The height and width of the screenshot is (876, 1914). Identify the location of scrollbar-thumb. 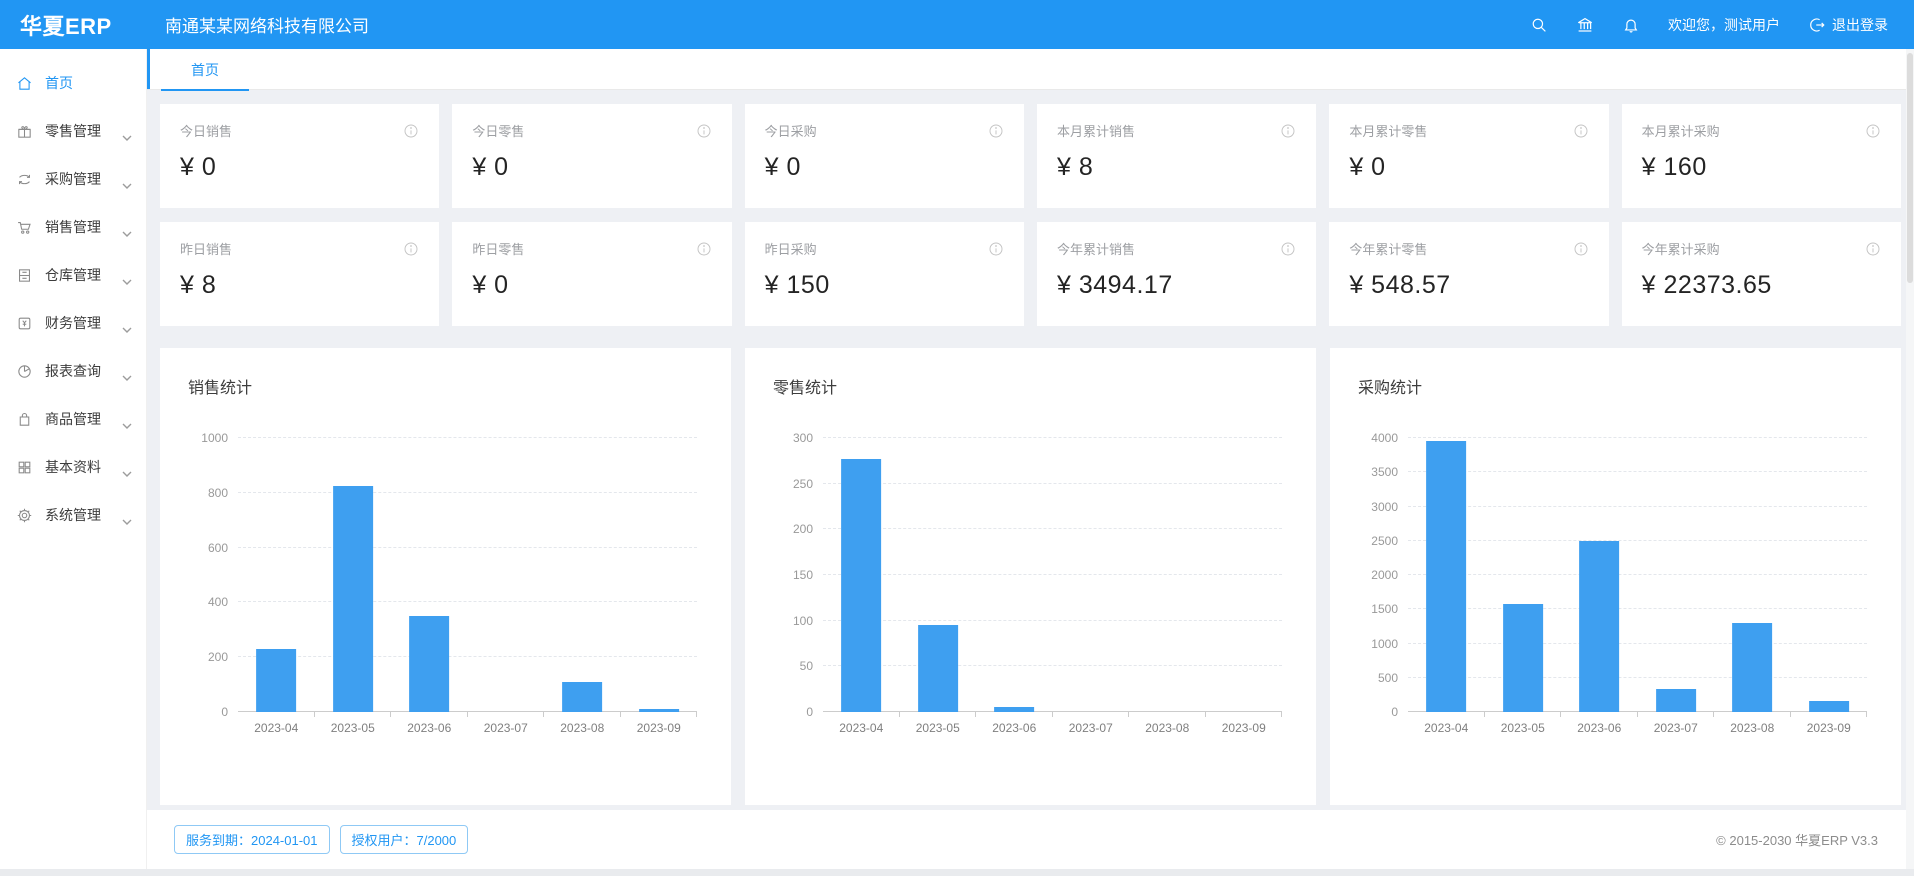
(1910, 168).